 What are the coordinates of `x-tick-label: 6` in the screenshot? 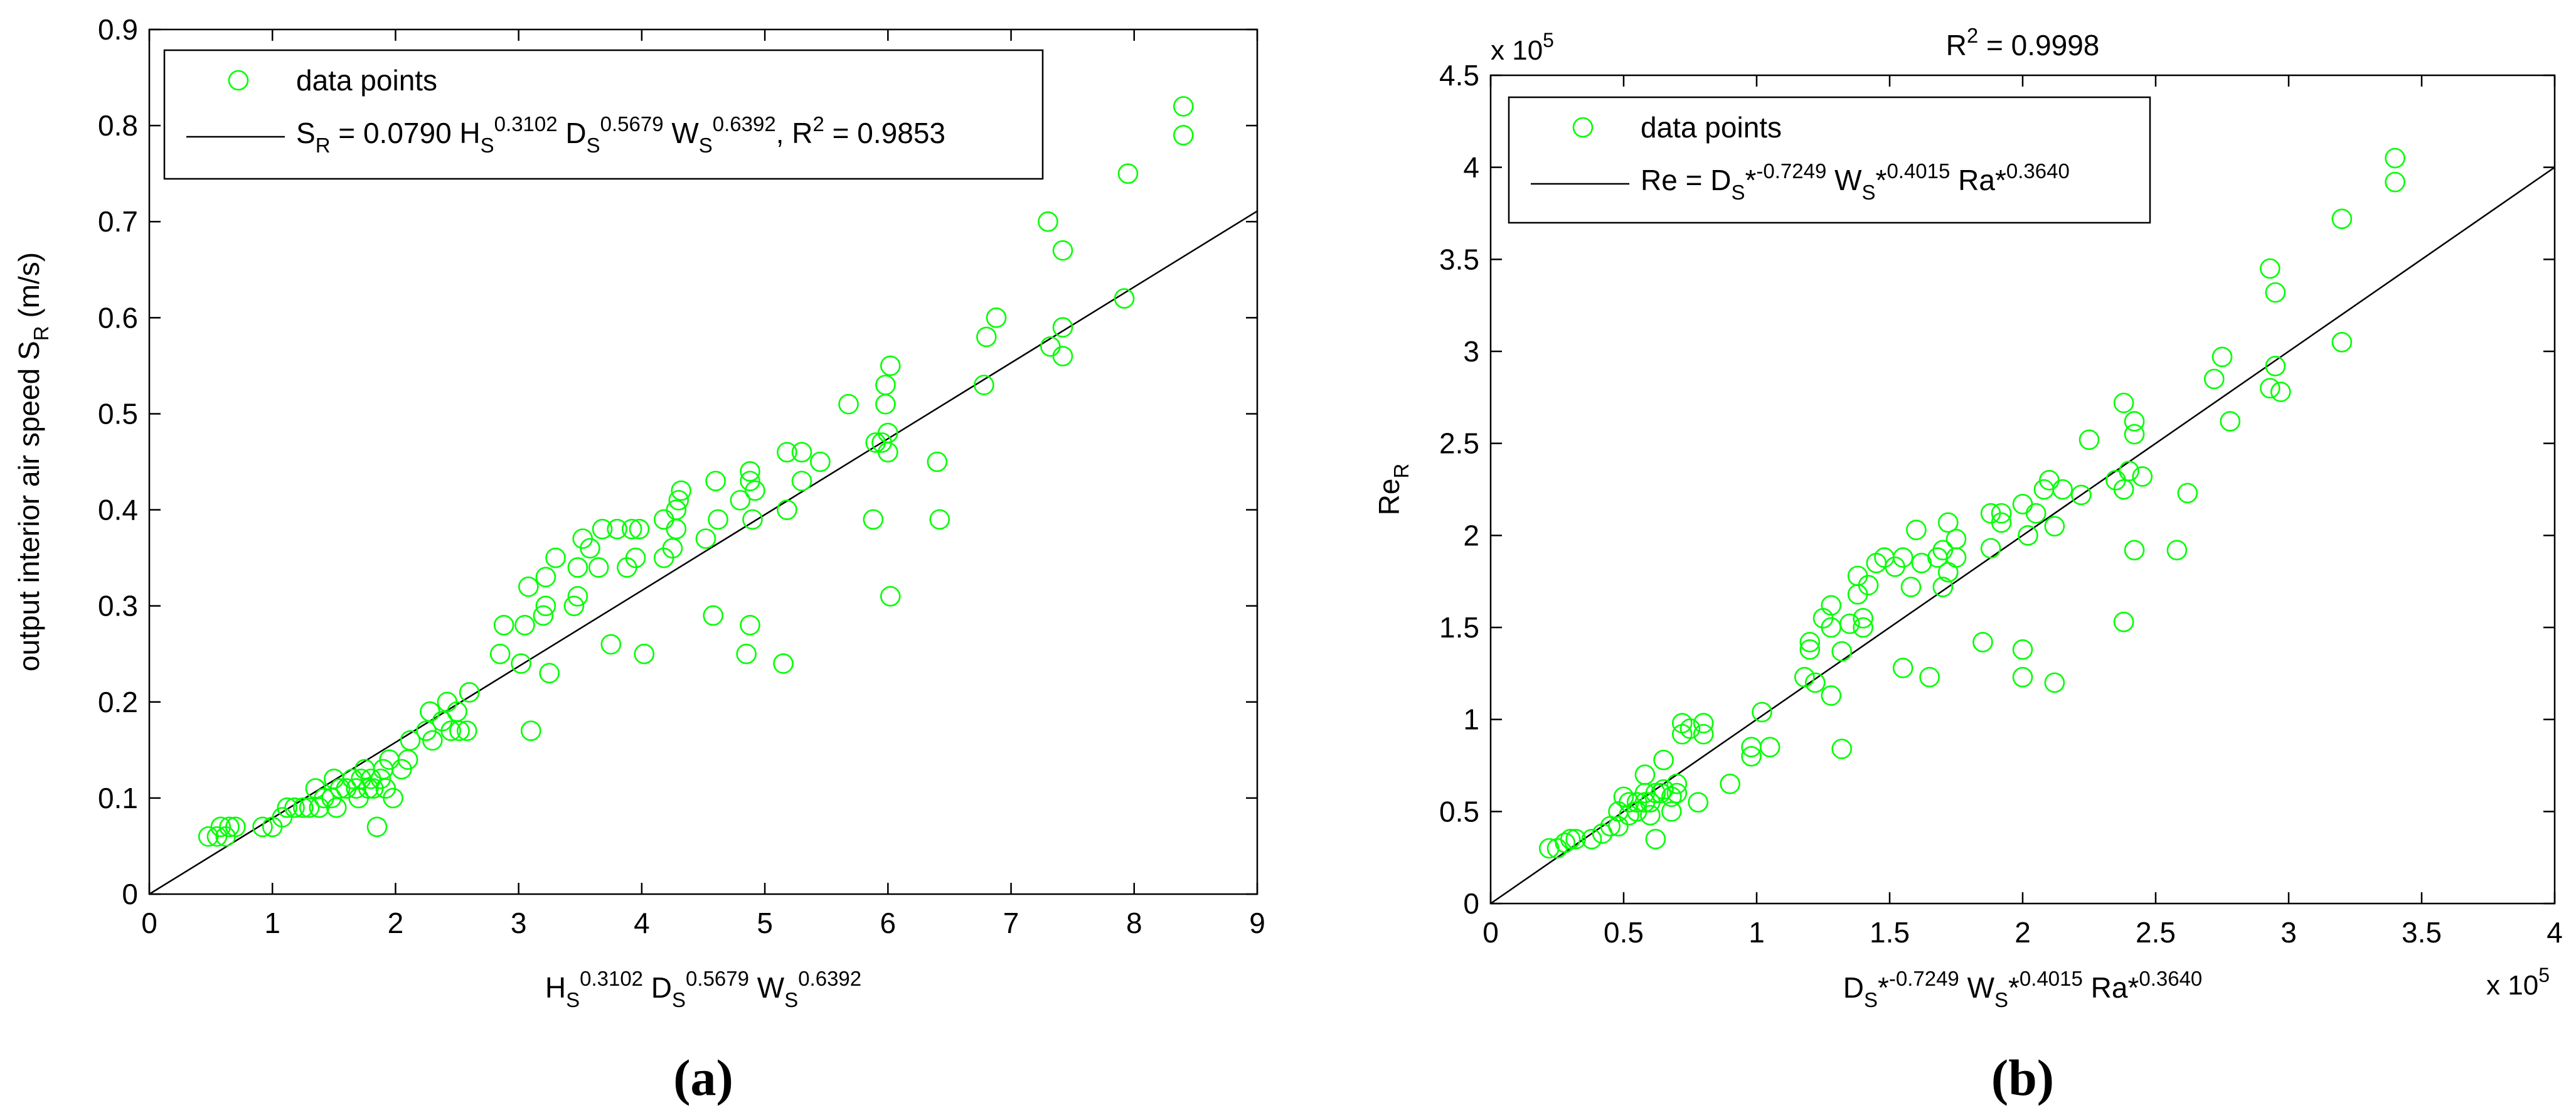 It's located at (889, 923).